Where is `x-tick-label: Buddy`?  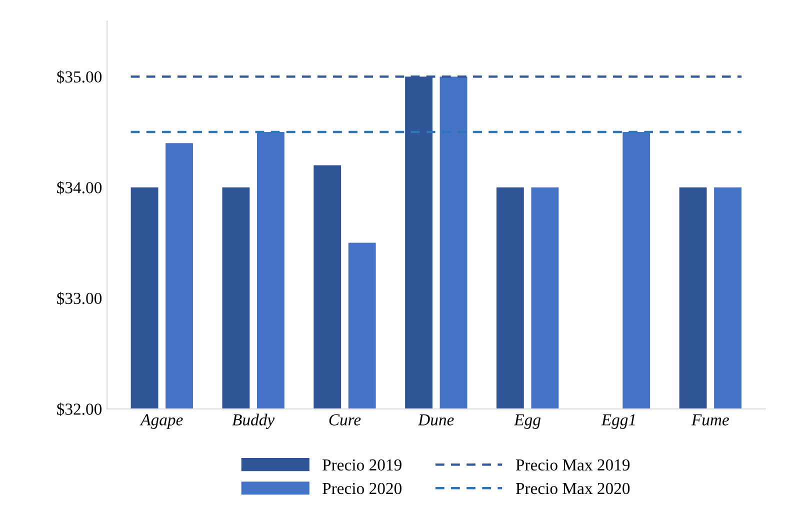 x-tick-label: Buddy is located at coordinates (253, 421).